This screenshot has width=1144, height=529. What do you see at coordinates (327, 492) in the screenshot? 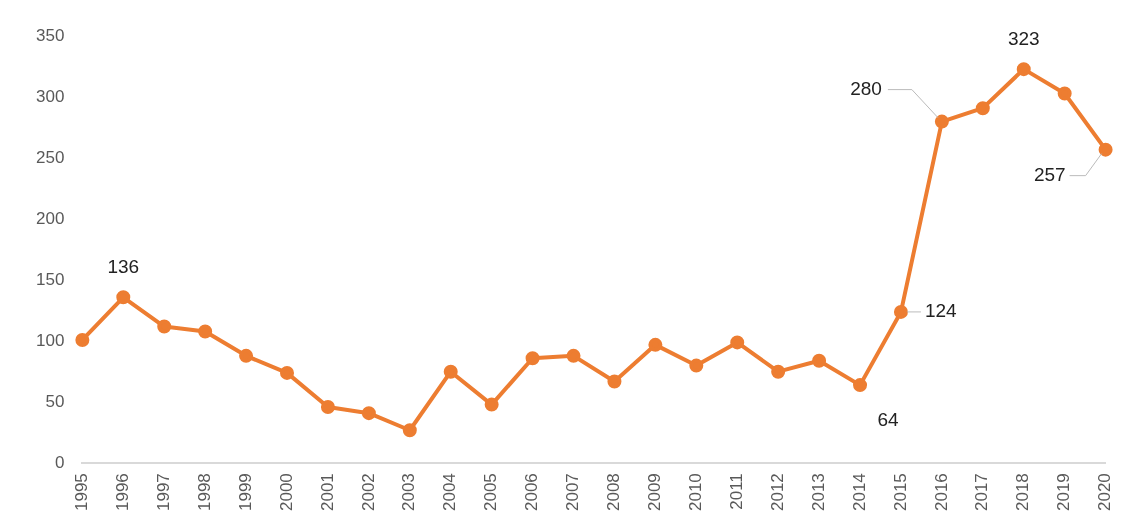
I see `x-tick-label: 2001` at bounding box center [327, 492].